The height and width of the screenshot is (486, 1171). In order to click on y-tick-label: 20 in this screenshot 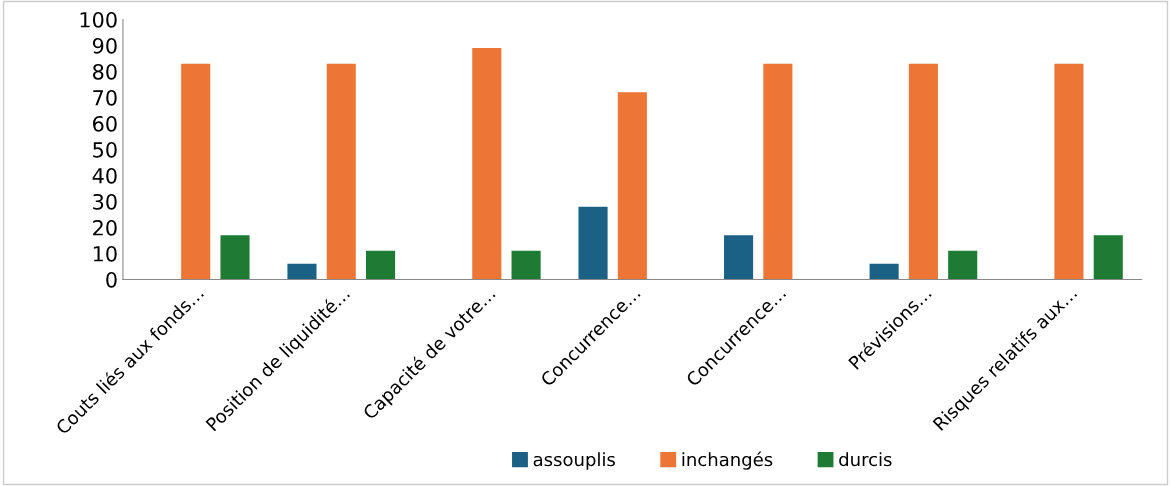, I will do `click(105, 227)`.